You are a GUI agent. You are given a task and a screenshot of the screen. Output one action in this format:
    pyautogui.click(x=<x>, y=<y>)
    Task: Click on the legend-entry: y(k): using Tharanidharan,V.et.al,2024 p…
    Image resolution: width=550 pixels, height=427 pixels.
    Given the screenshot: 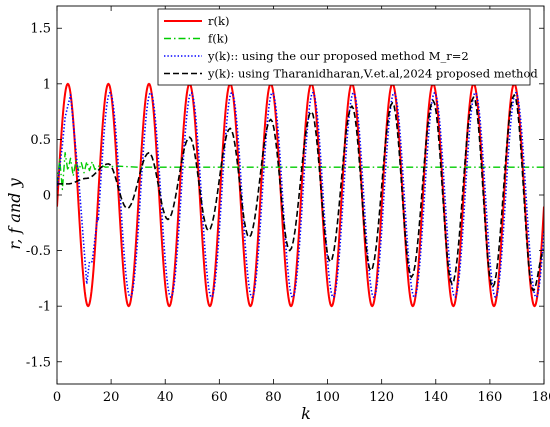 What is the action you would take?
    pyautogui.click(x=372, y=74)
    